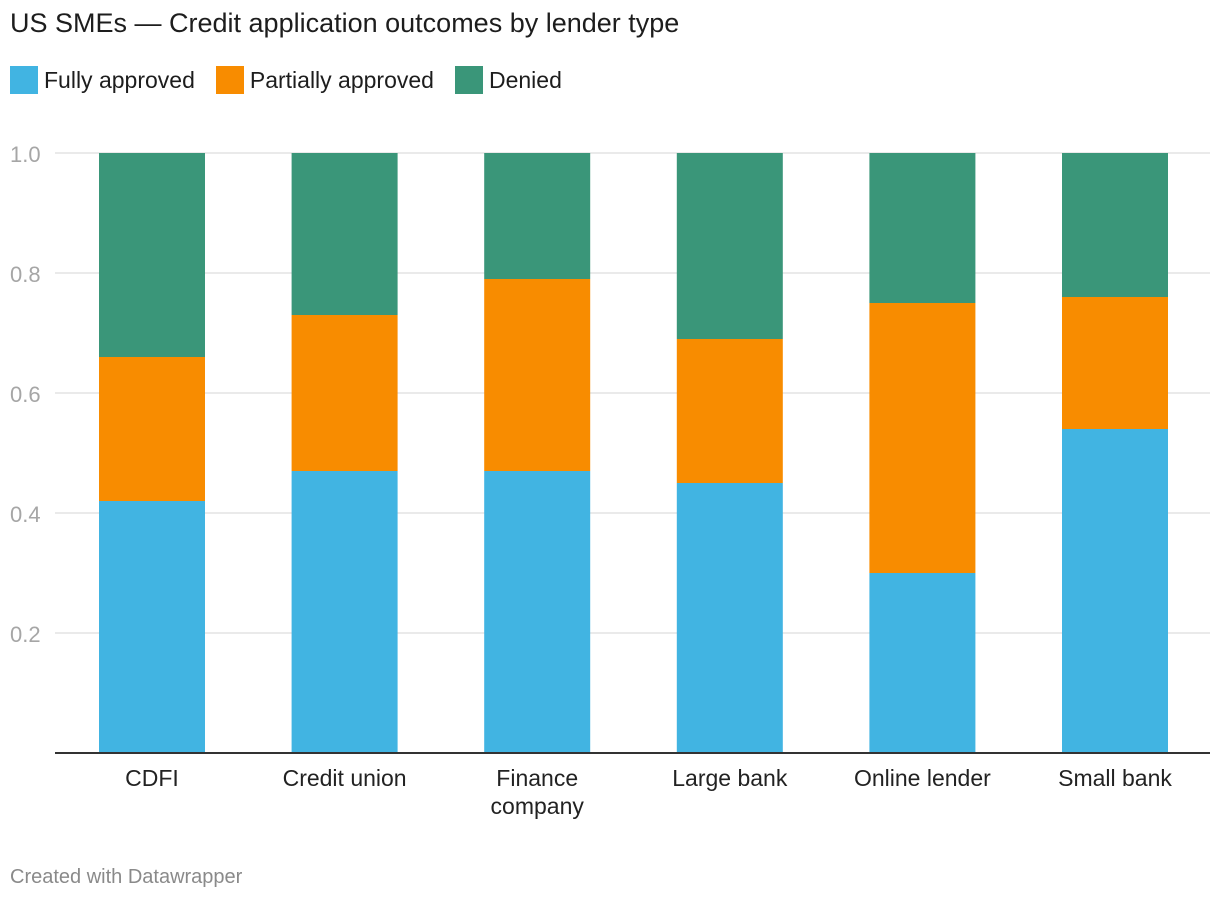 This screenshot has height=902, width=1220. What do you see at coordinates (525, 79) in the screenshot?
I see `legend-label-denied: Denied` at bounding box center [525, 79].